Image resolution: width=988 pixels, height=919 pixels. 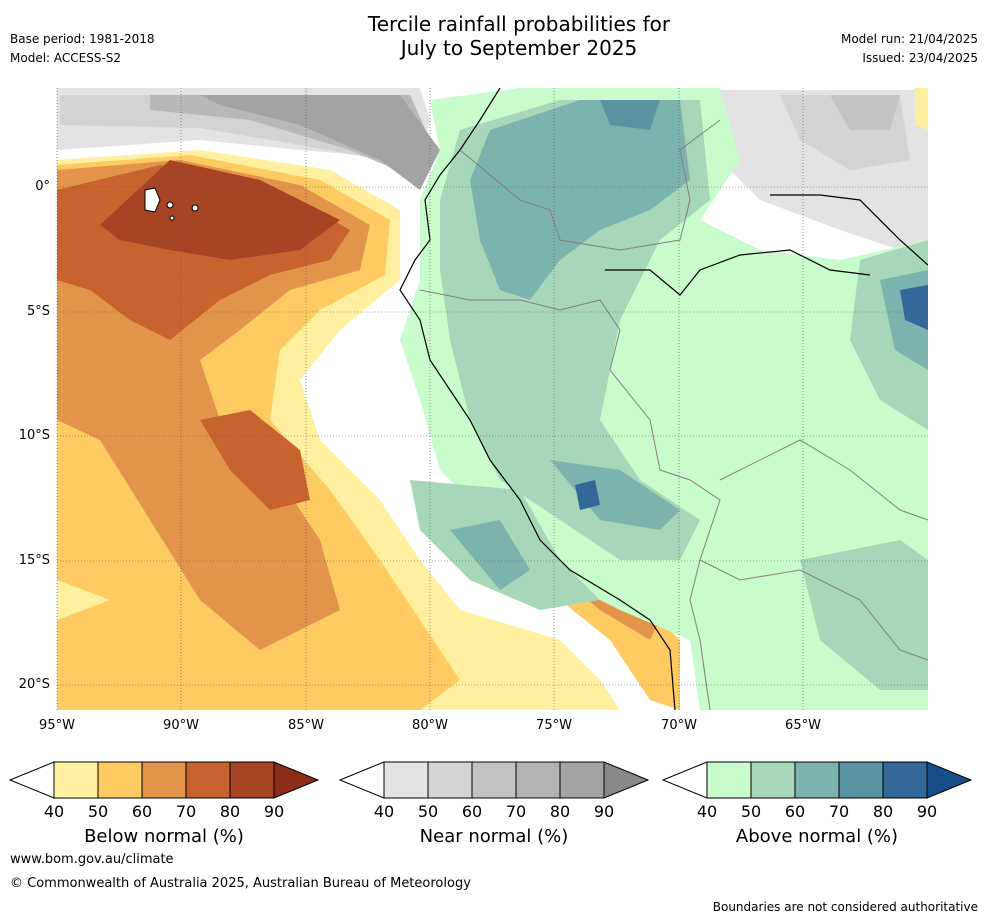 What do you see at coordinates (42, 186) in the screenshot?
I see `lat-label-0: 0°` at bounding box center [42, 186].